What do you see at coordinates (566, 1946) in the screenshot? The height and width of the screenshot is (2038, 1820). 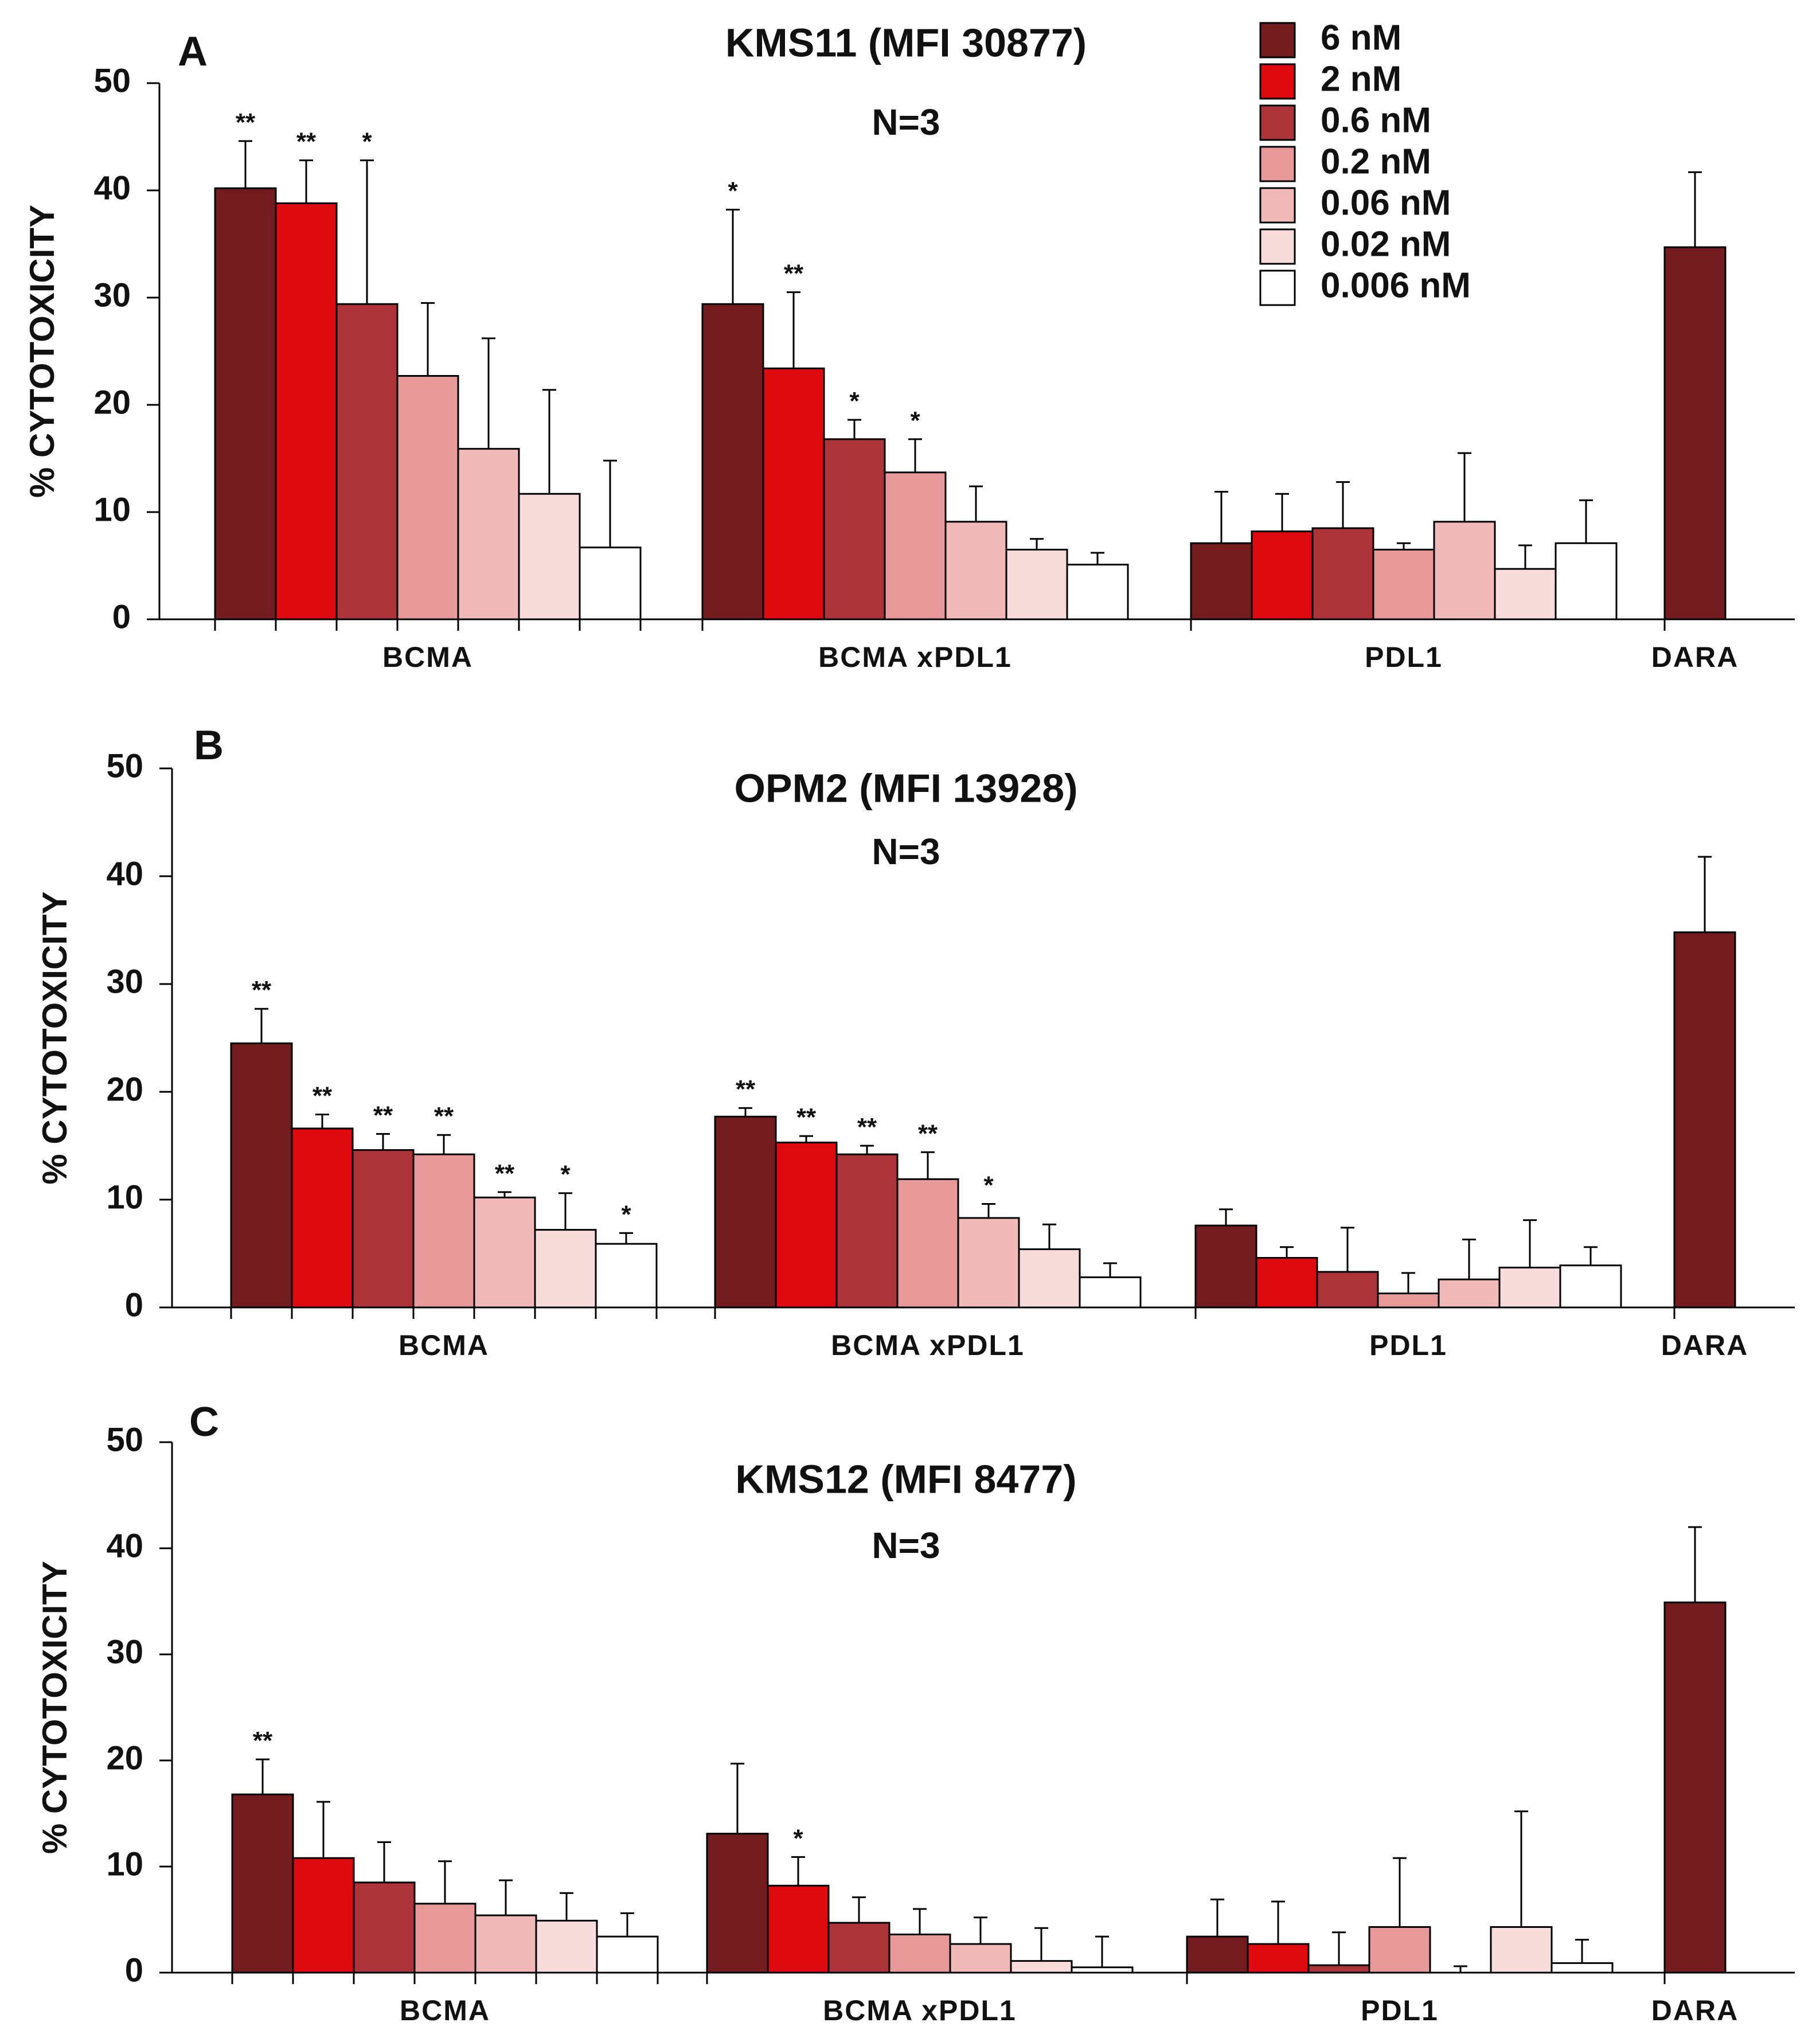 I see `bar-bcma-0p02nM` at bounding box center [566, 1946].